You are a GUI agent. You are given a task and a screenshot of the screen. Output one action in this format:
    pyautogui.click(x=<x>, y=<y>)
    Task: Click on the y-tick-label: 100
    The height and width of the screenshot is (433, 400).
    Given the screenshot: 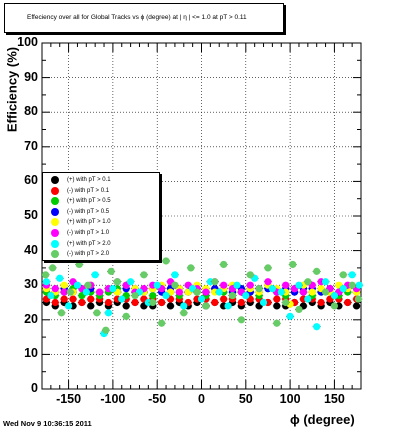 What is the action you would take?
    pyautogui.click(x=27, y=42)
    